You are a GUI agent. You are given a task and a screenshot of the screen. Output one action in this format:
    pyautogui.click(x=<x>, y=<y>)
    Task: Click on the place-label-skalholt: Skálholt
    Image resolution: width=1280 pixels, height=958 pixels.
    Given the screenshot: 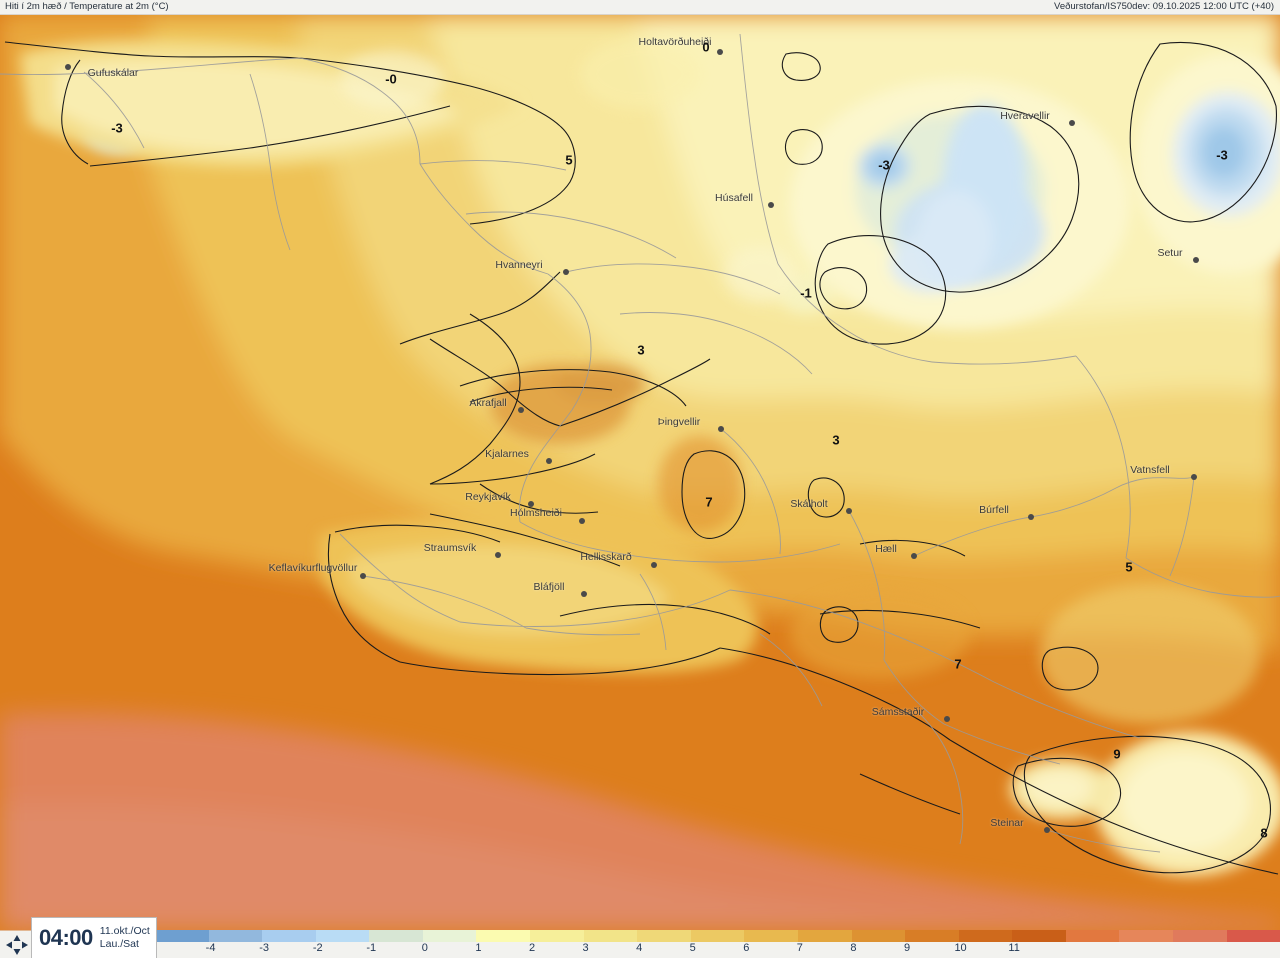 What is the action you would take?
    pyautogui.click(x=809, y=504)
    